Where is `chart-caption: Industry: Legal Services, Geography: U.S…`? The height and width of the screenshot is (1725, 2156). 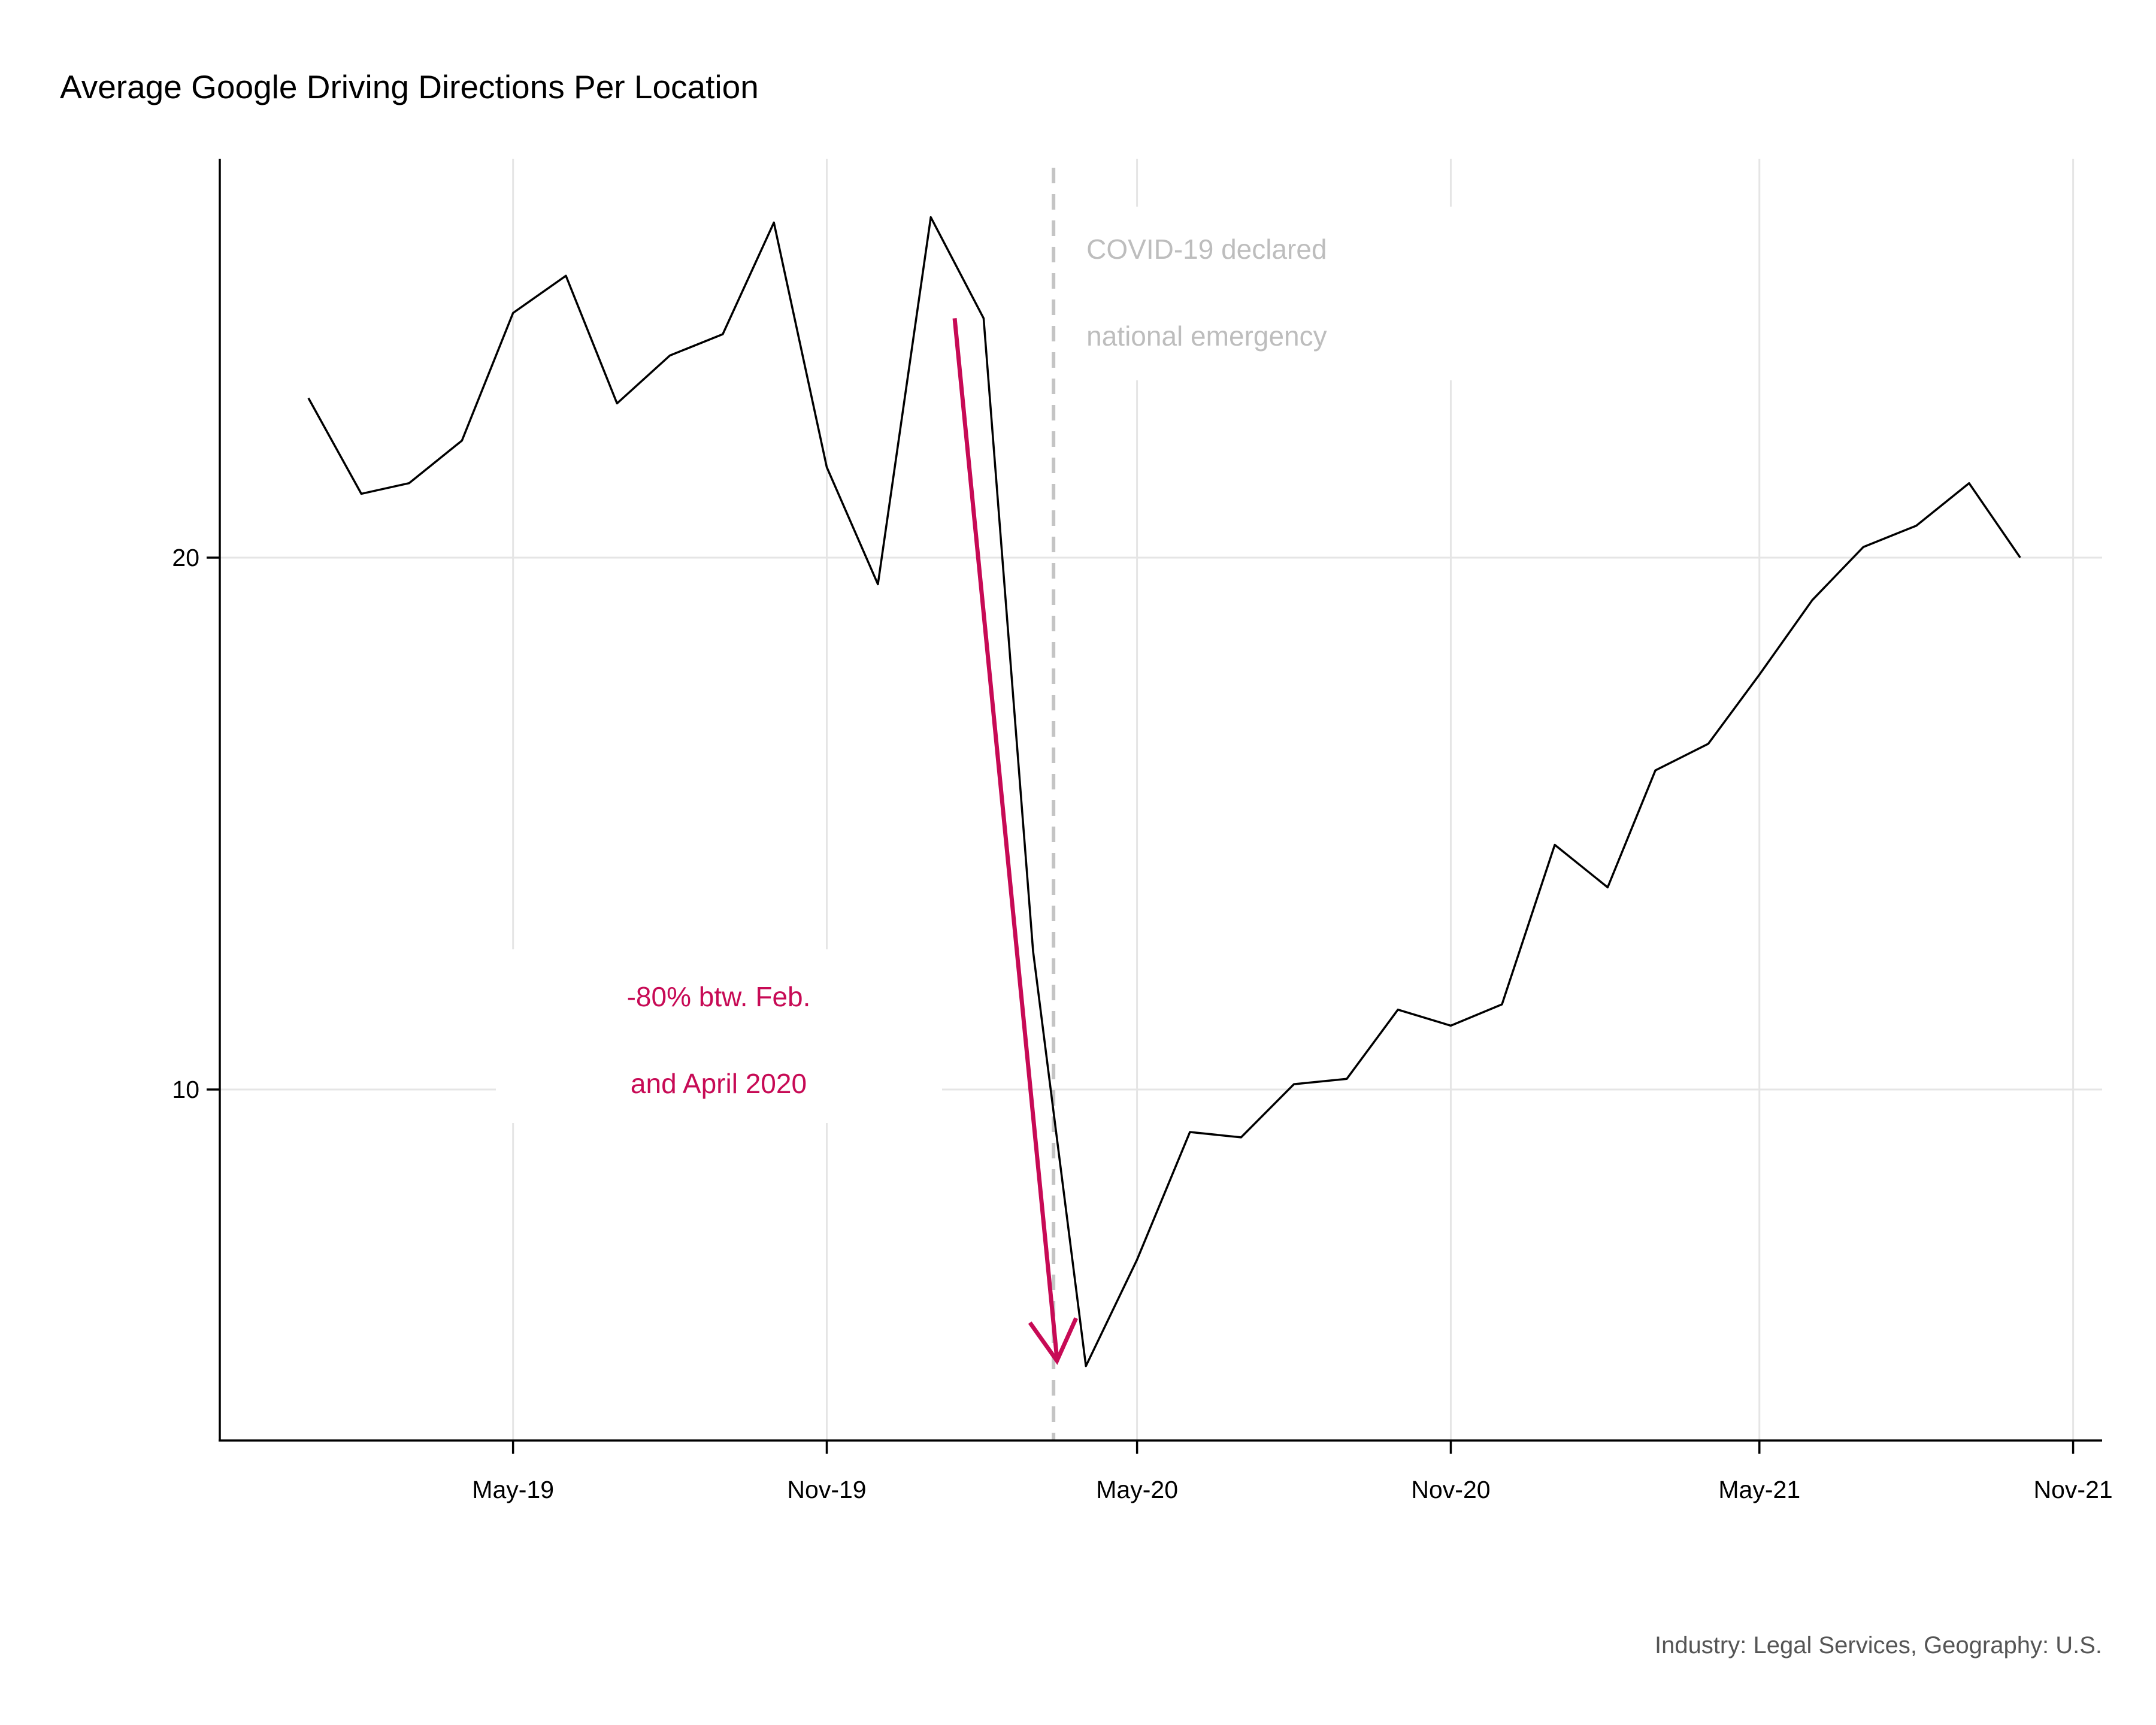 chart-caption: Industry: Legal Services, Geography: U.S… is located at coordinates (1878, 1645).